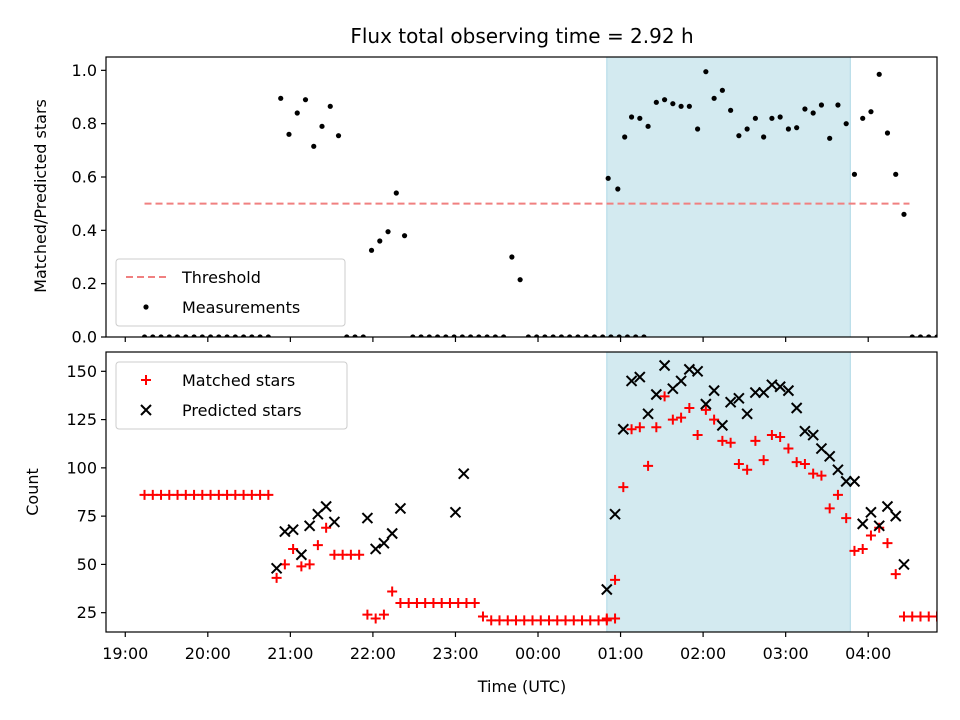  What do you see at coordinates (84, 123) in the screenshot?
I see `y-tick-label: 0.8` at bounding box center [84, 123].